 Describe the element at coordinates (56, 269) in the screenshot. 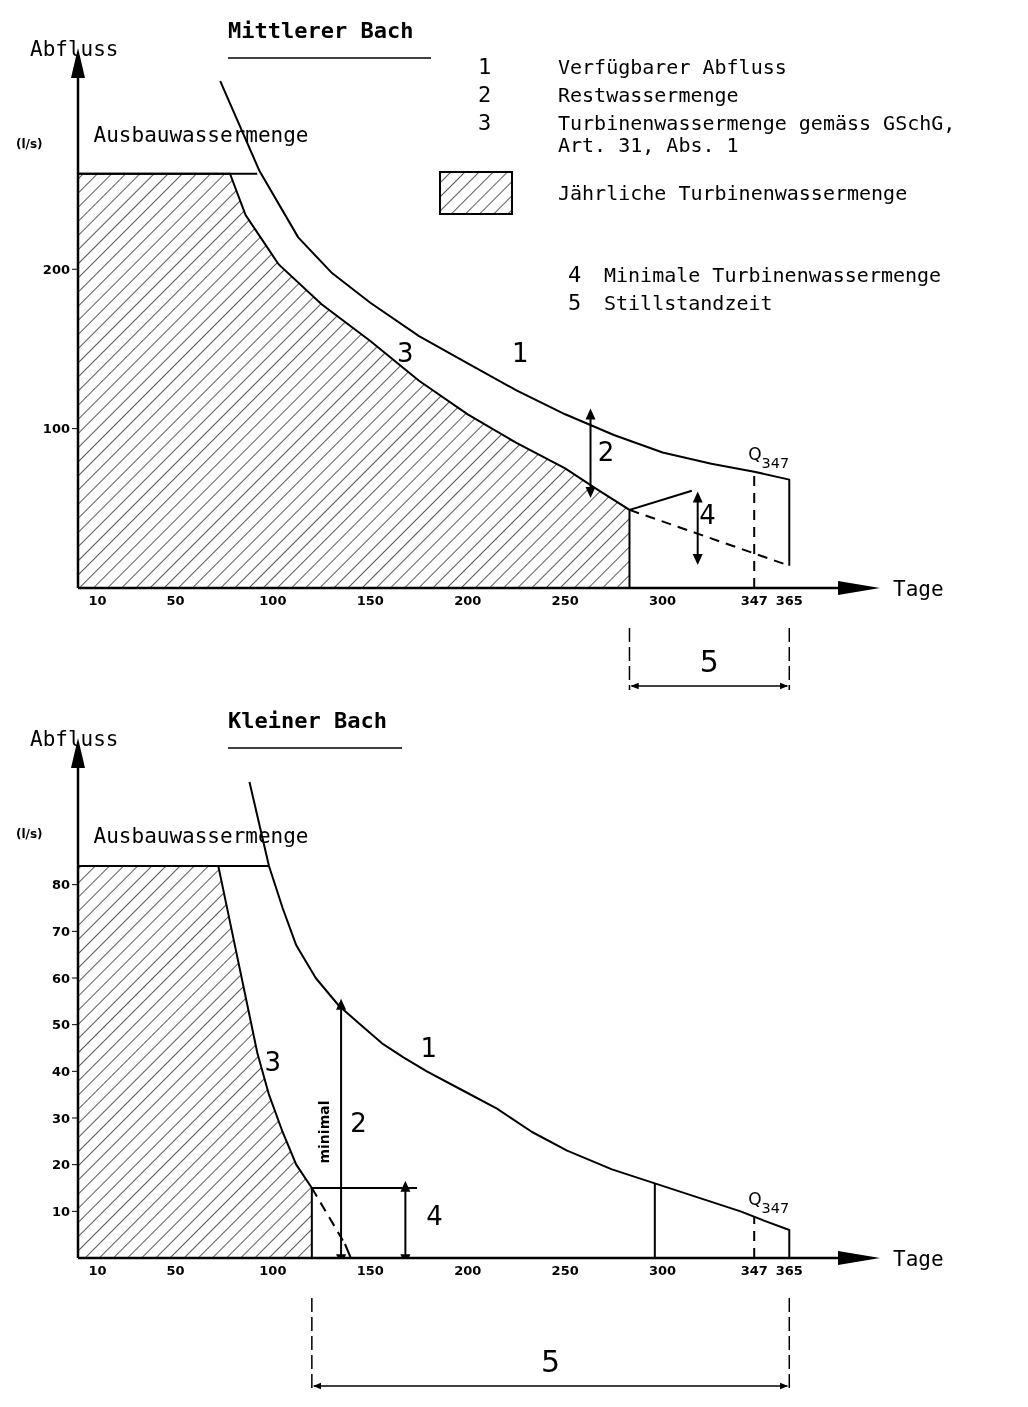

I see `y-tick-label: 200` at that location.